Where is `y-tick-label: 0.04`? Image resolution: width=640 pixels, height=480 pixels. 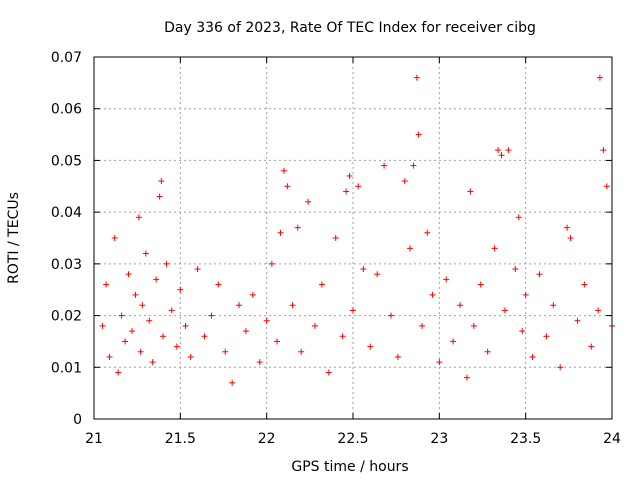 y-tick-label: 0.04 is located at coordinates (66, 213).